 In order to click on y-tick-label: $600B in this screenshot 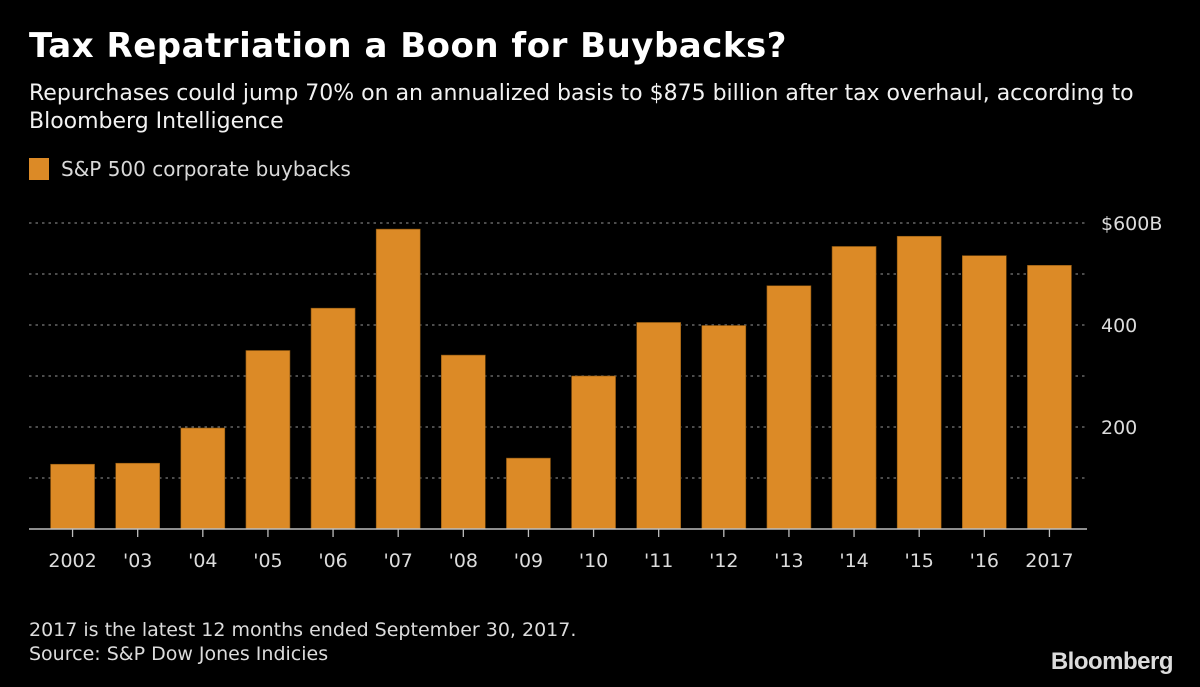, I will do `click(1131, 224)`.